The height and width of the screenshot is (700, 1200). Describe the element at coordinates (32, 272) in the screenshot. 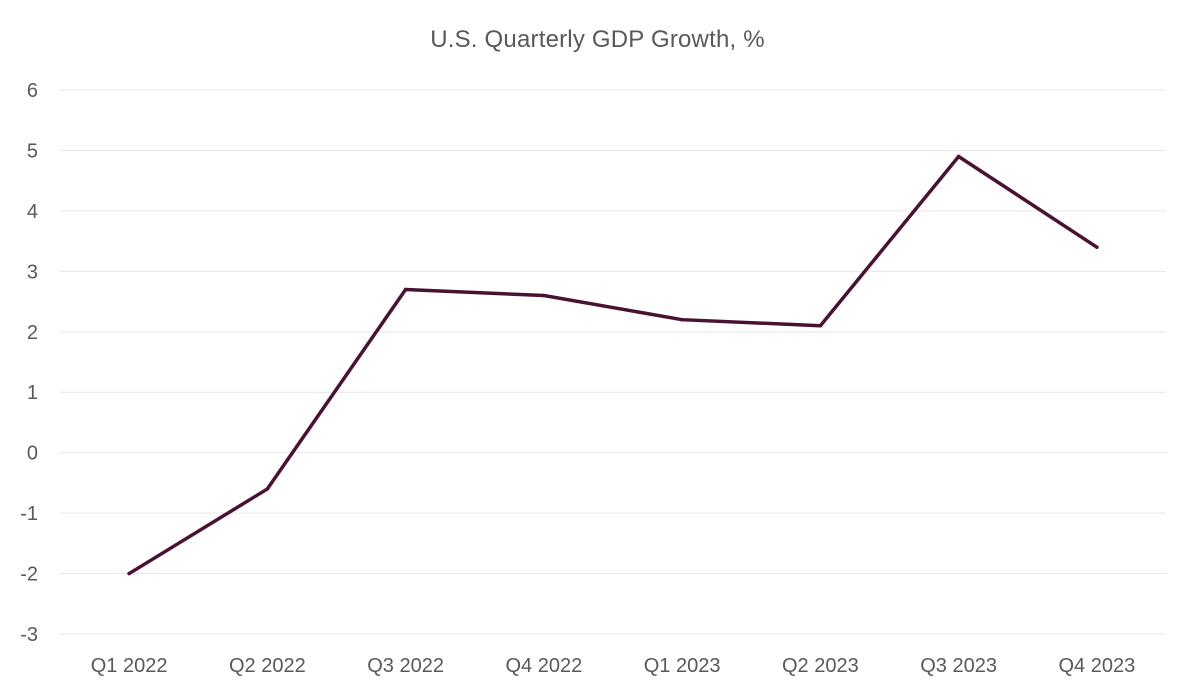

I see `y-tick-label: 3` at that location.